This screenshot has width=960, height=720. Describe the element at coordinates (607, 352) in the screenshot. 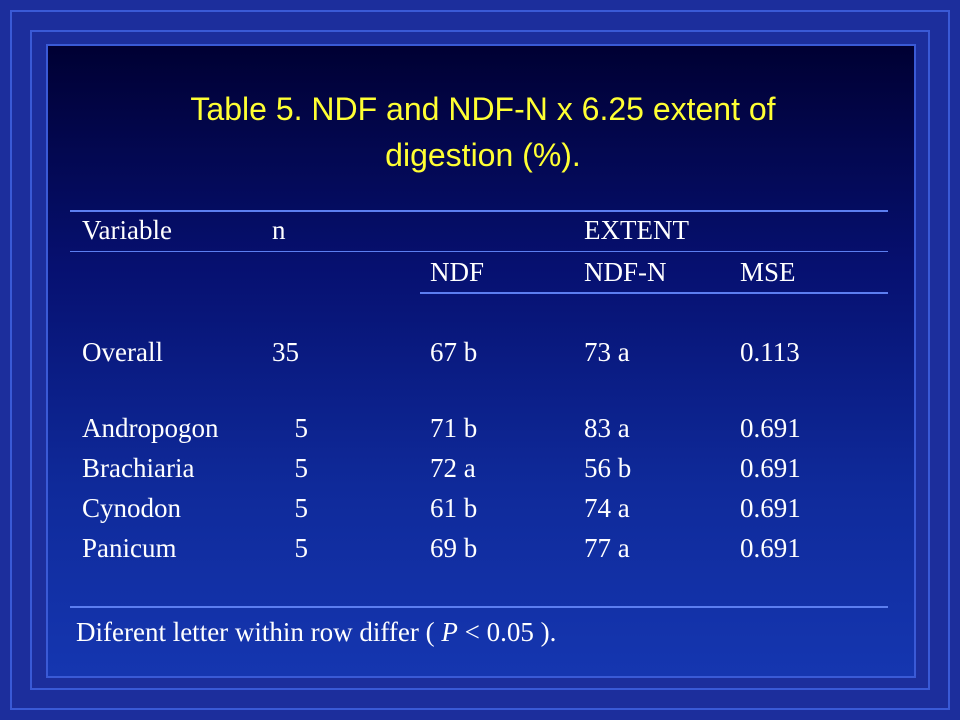

I see `row-overall-ndf-n: 73 a` at that location.